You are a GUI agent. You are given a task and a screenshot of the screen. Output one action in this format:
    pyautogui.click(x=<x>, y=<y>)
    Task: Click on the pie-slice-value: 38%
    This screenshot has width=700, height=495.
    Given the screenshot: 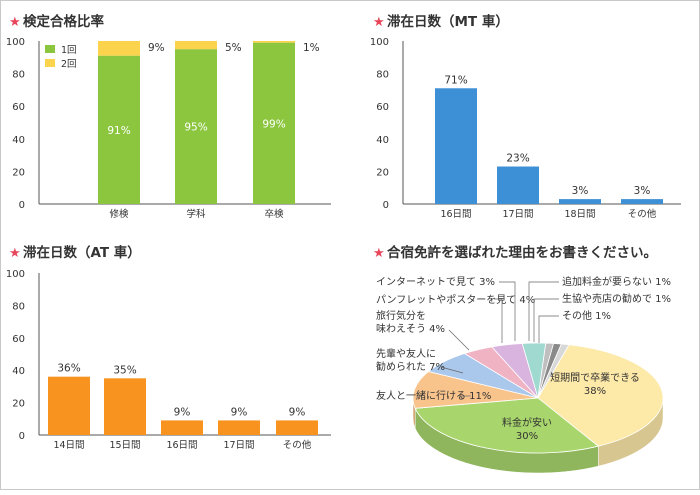 What is the action you would take?
    pyautogui.click(x=595, y=391)
    